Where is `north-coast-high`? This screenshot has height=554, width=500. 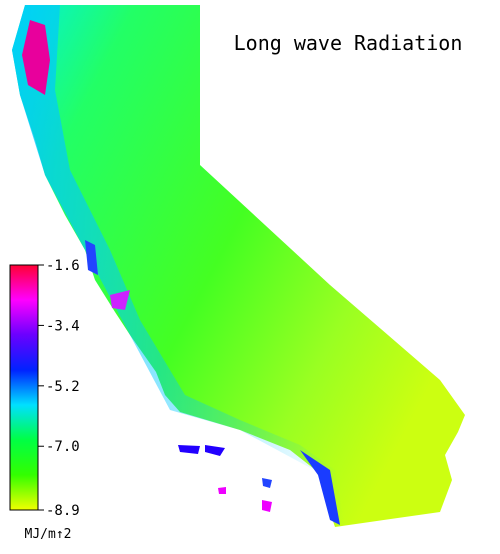
north-coast-high is located at coordinates (36, 57).